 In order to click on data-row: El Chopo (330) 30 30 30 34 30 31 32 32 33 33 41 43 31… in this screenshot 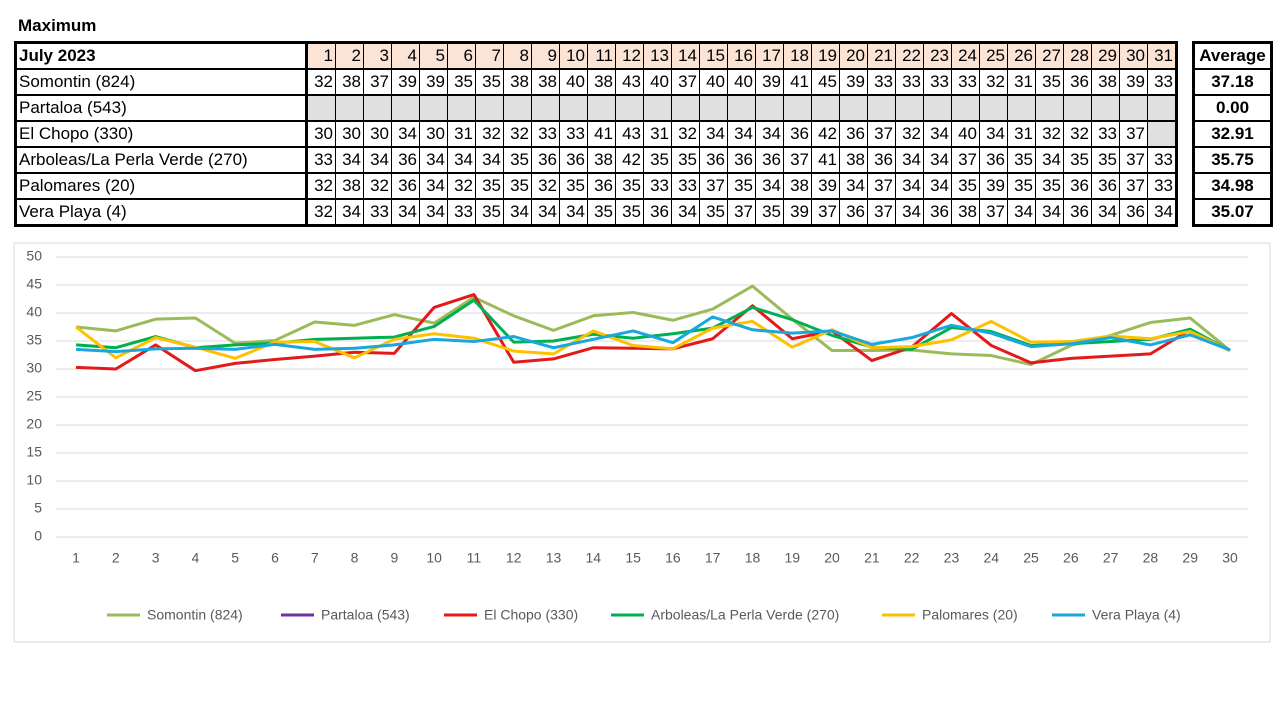, I will do `click(596, 134)`.